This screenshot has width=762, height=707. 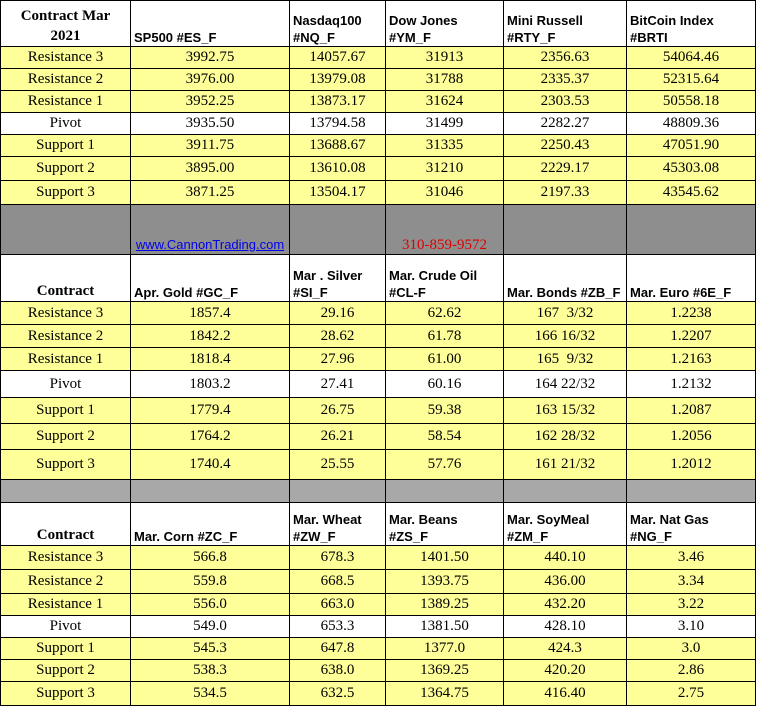 What do you see at coordinates (337, 79) in the screenshot?
I see `level-value: 13979.08` at bounding box center [337, 79].